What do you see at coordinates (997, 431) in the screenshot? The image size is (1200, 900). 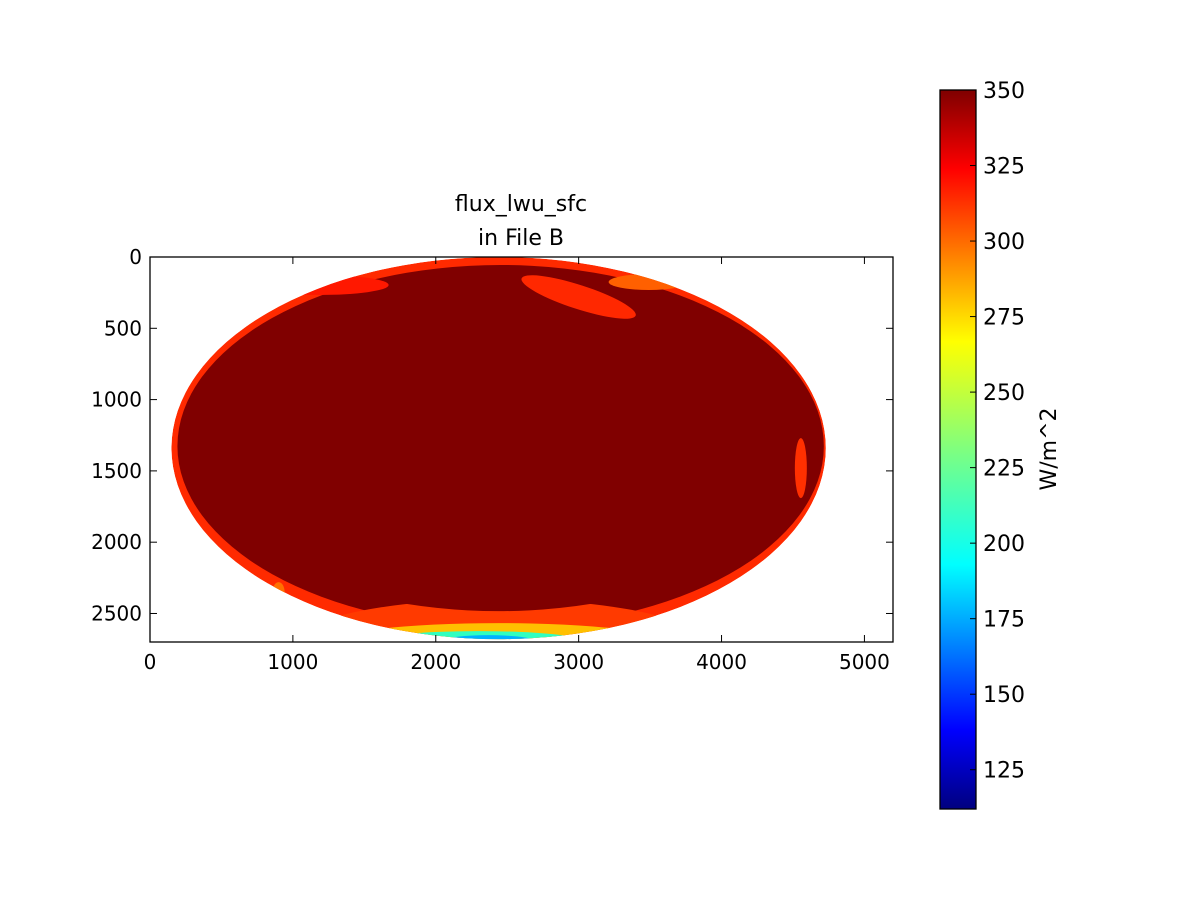 I see `colorbar-ticks: 125 150 175 200 225 250 275 300 325 350` at bounding box center [997, 431].